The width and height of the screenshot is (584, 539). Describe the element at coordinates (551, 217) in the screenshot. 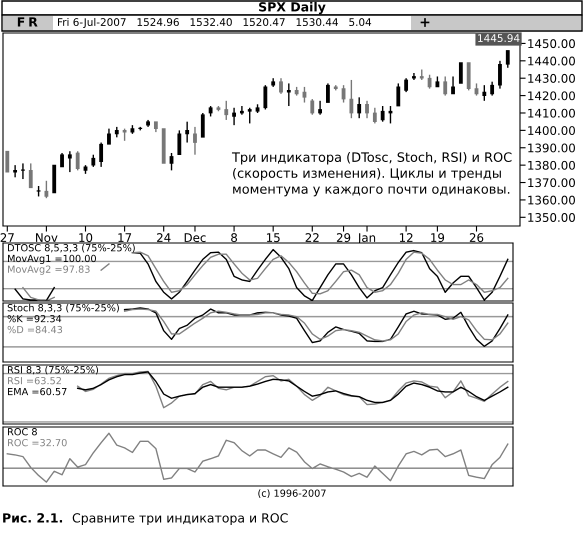

I see `y-tick-label: 1350.00` at that location.